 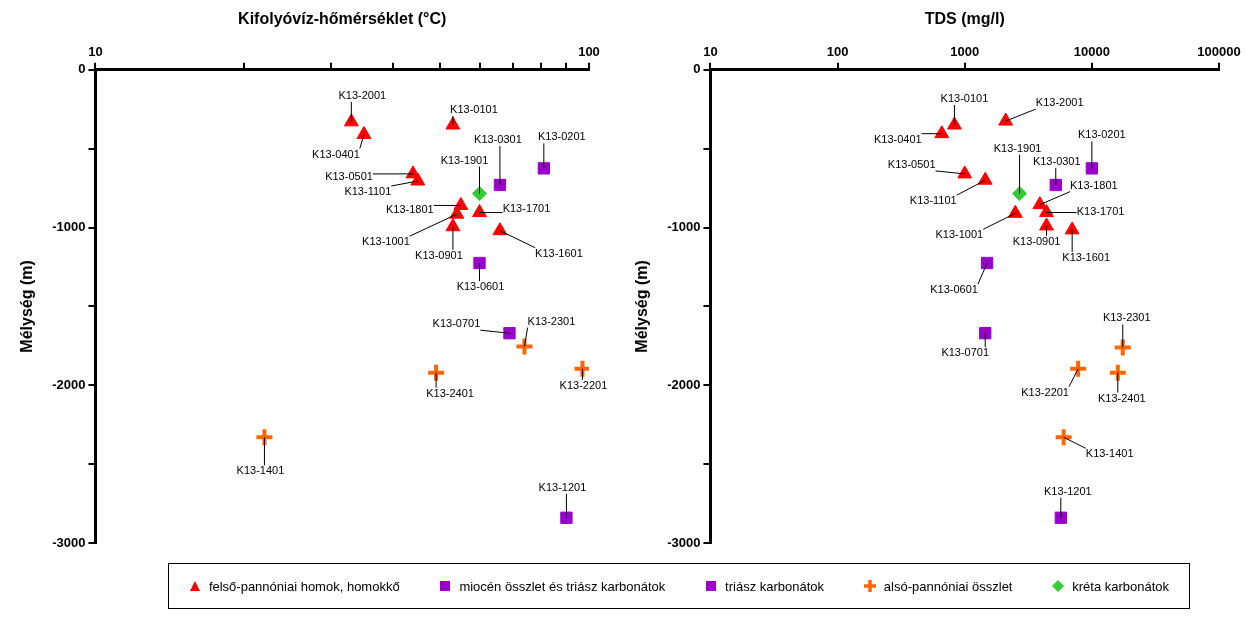 What do you see at coordinates (342, 19) in the screenshot?
I see `x-axis-title: Kifolyóvíz-hőmérséklet (°C)` at bounding box center [342, 19].